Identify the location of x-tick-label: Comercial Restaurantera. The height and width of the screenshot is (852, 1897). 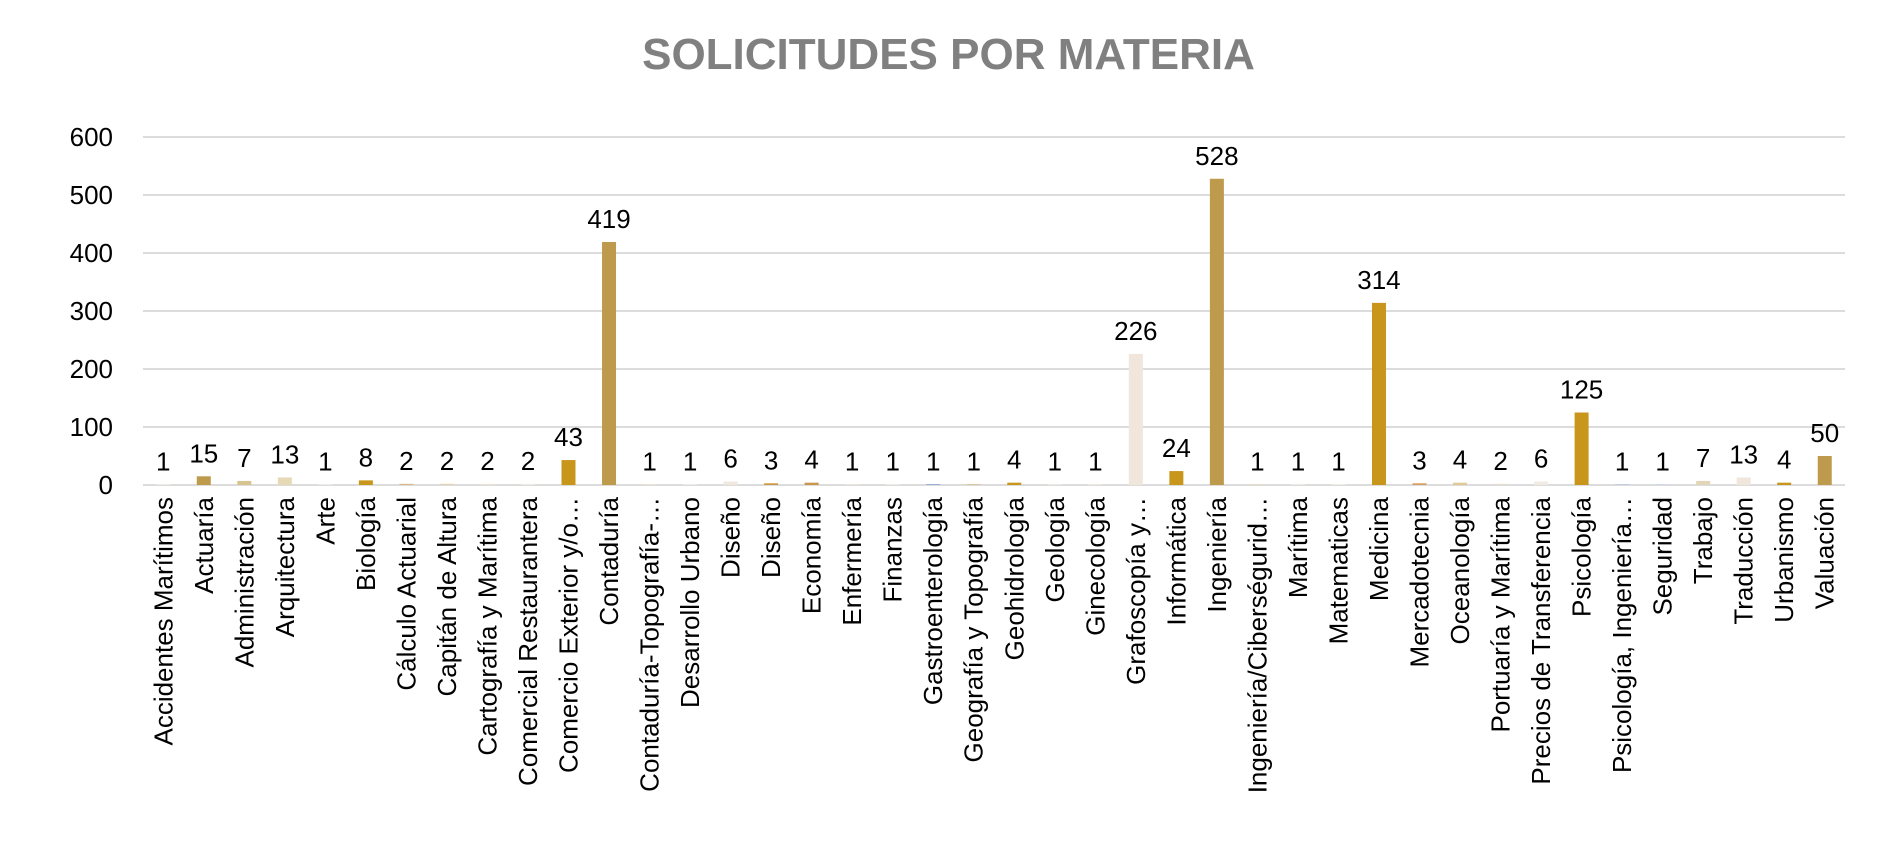
(528, 641).